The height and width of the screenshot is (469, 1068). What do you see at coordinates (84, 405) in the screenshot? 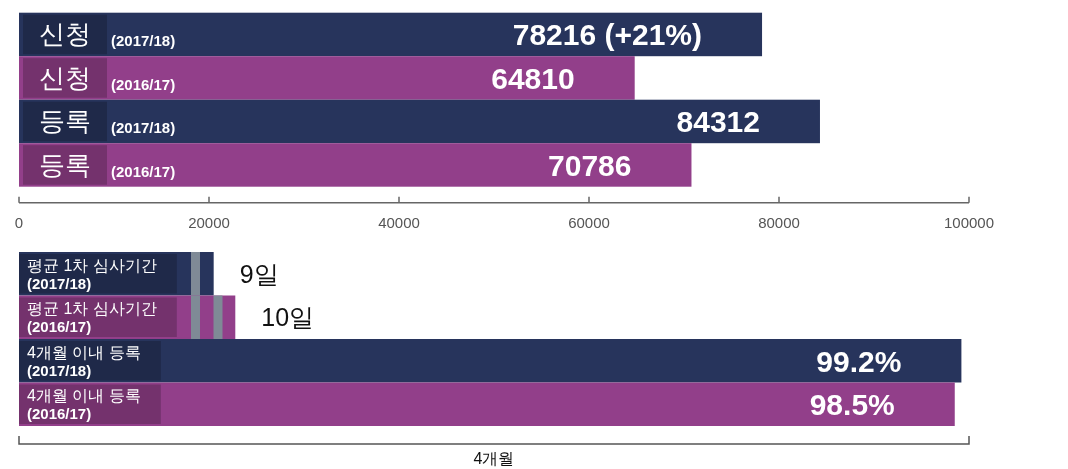
I see `y-tick-label: 4개월 이내 등록 (2016/17)` at bounding box center [84, 405].